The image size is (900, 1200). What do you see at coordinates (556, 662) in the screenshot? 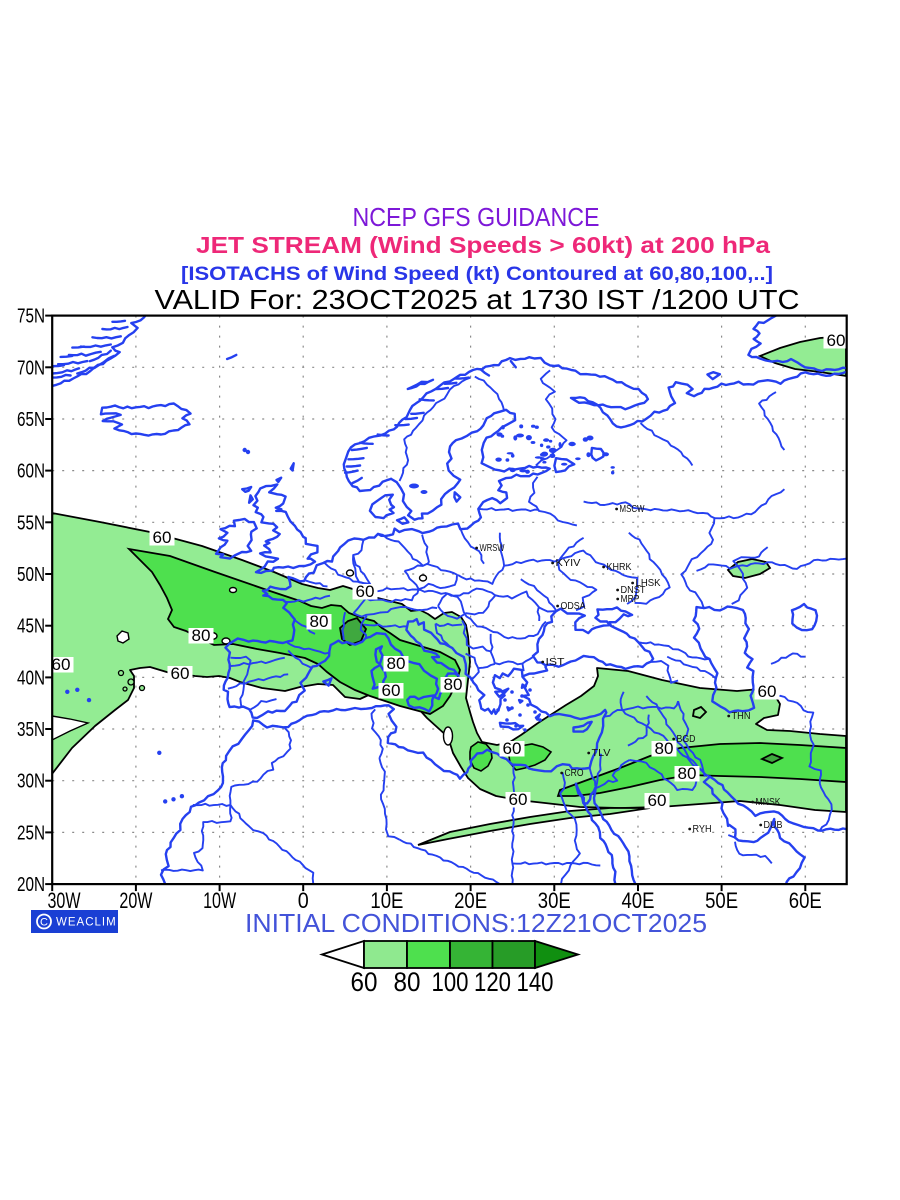
I see `svg-text: IST` at bounding box center [556, 662].